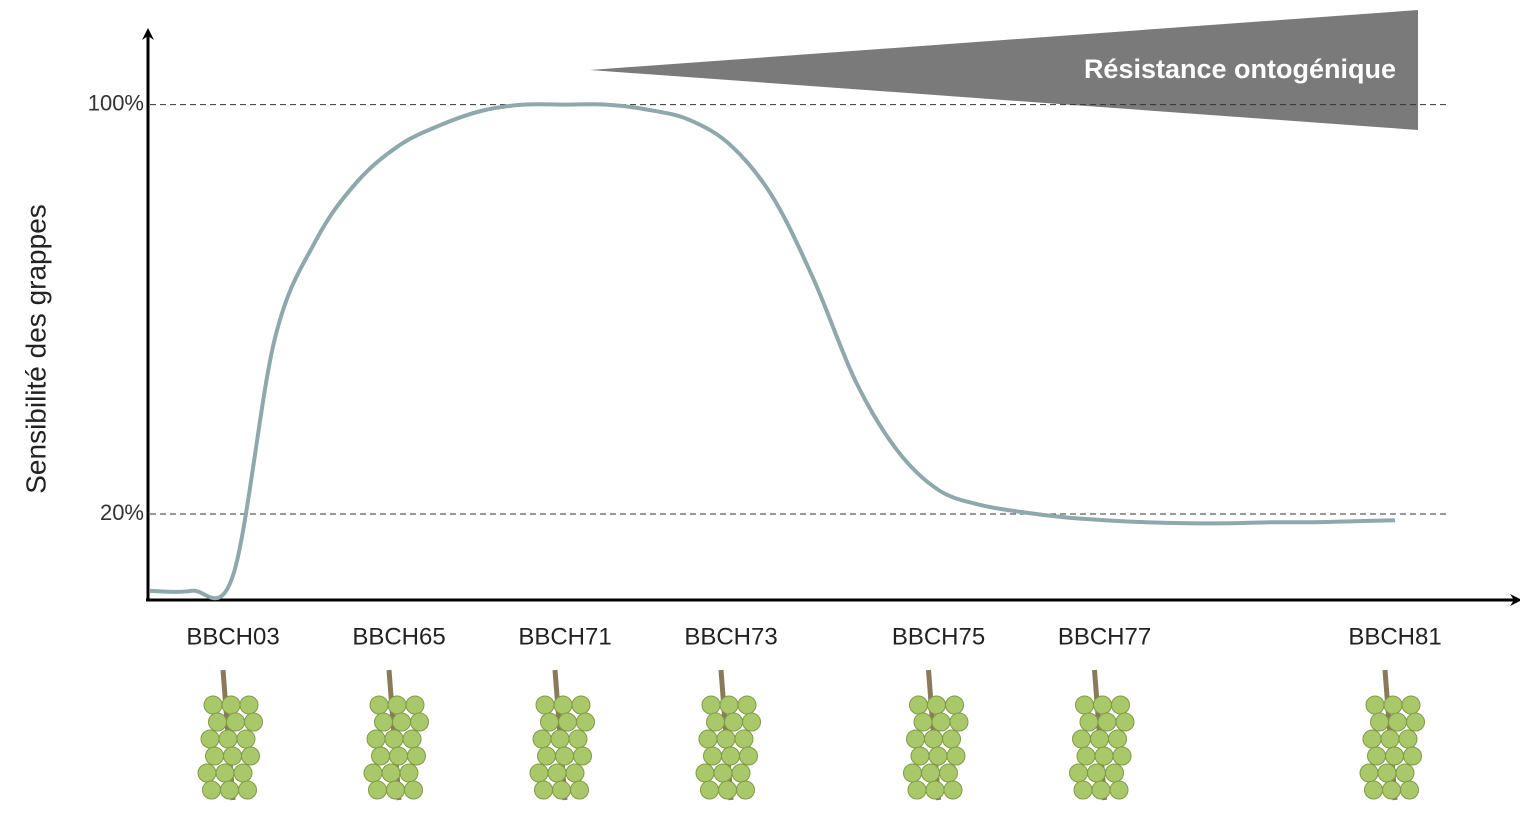 Image resolution: width=1520 pixels, height=838 pixels. Describe the element at coordinates (730, 636) in the screenshot. I see `x-tick-label: BBCH73` at that location.